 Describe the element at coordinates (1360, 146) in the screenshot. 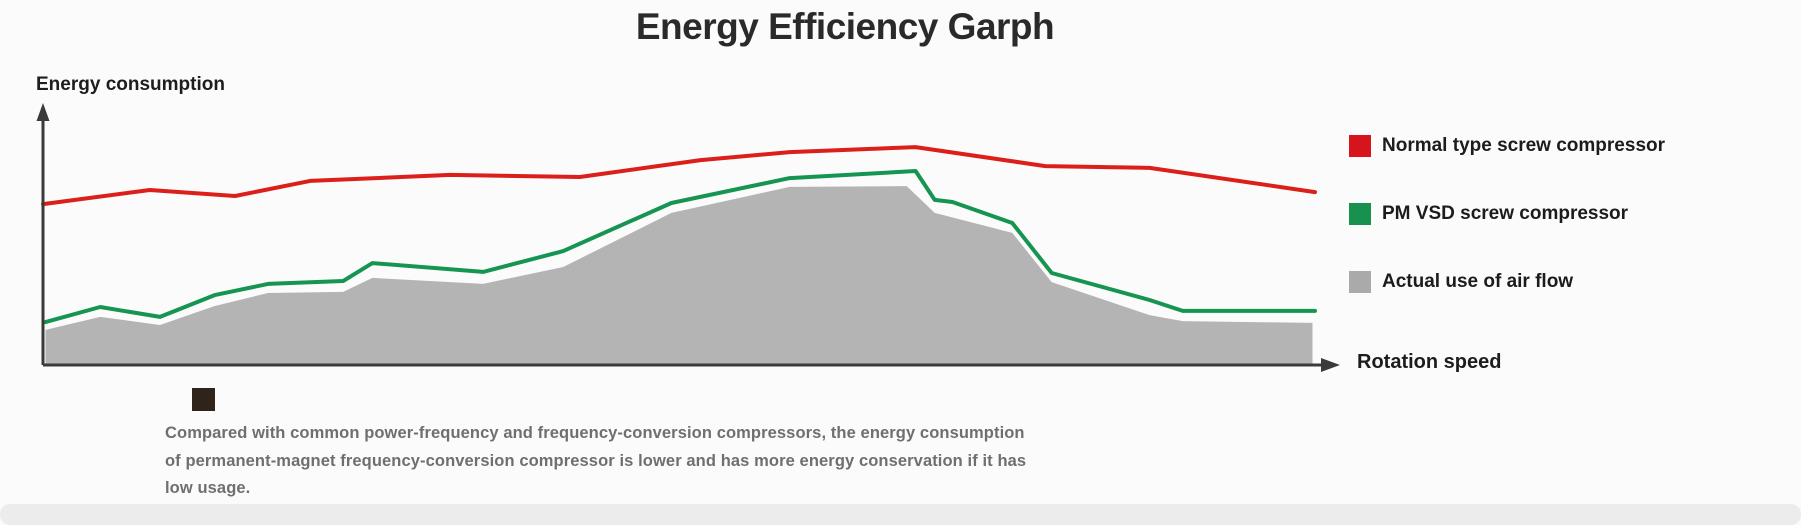

I see `red-square-icon` at that location.